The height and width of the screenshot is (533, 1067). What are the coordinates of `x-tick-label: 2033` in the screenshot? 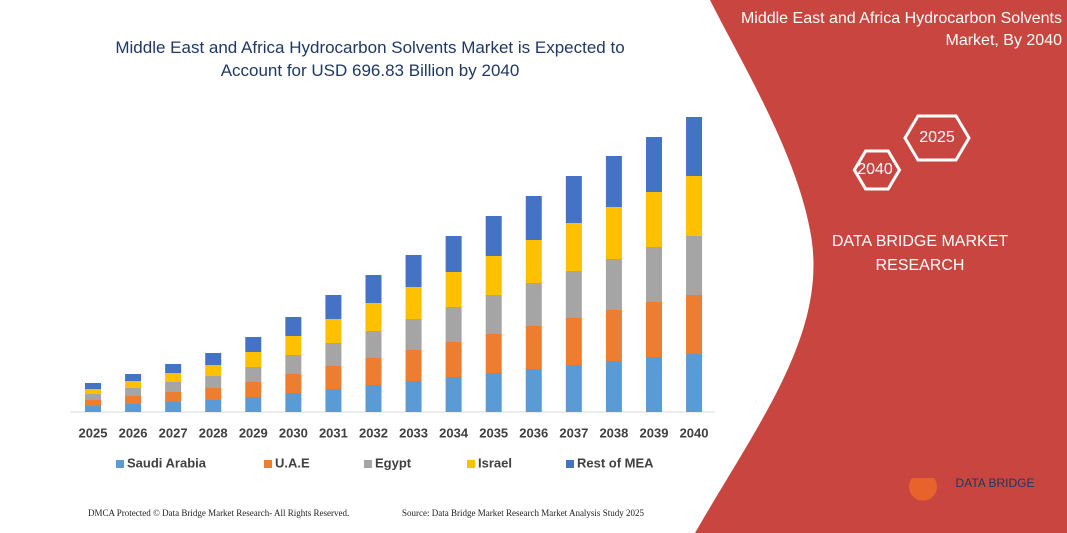 It's located at (413, 432).